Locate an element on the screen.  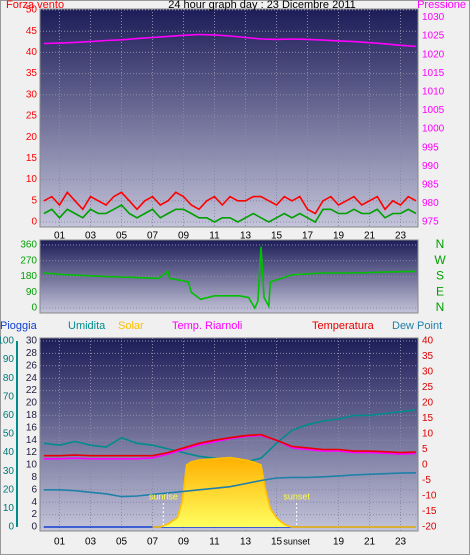
x-tick-label: 19 is located at coordinates (339, 542).